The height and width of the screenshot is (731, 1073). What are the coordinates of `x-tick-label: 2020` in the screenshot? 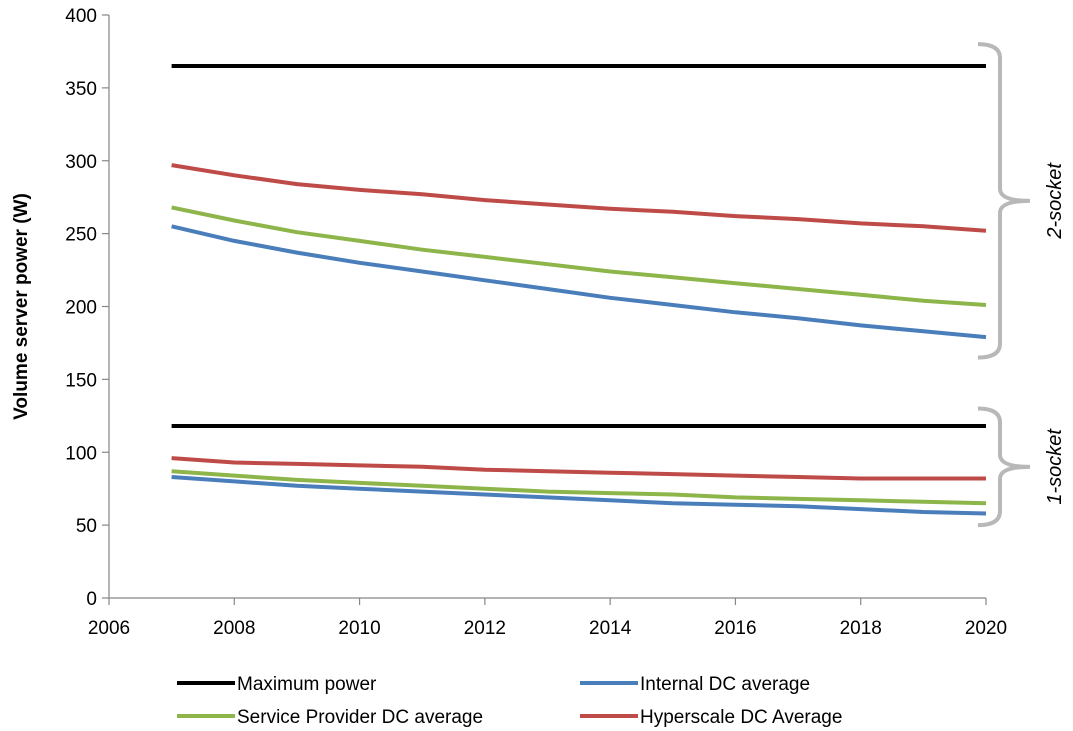 It's located at (986, 628).